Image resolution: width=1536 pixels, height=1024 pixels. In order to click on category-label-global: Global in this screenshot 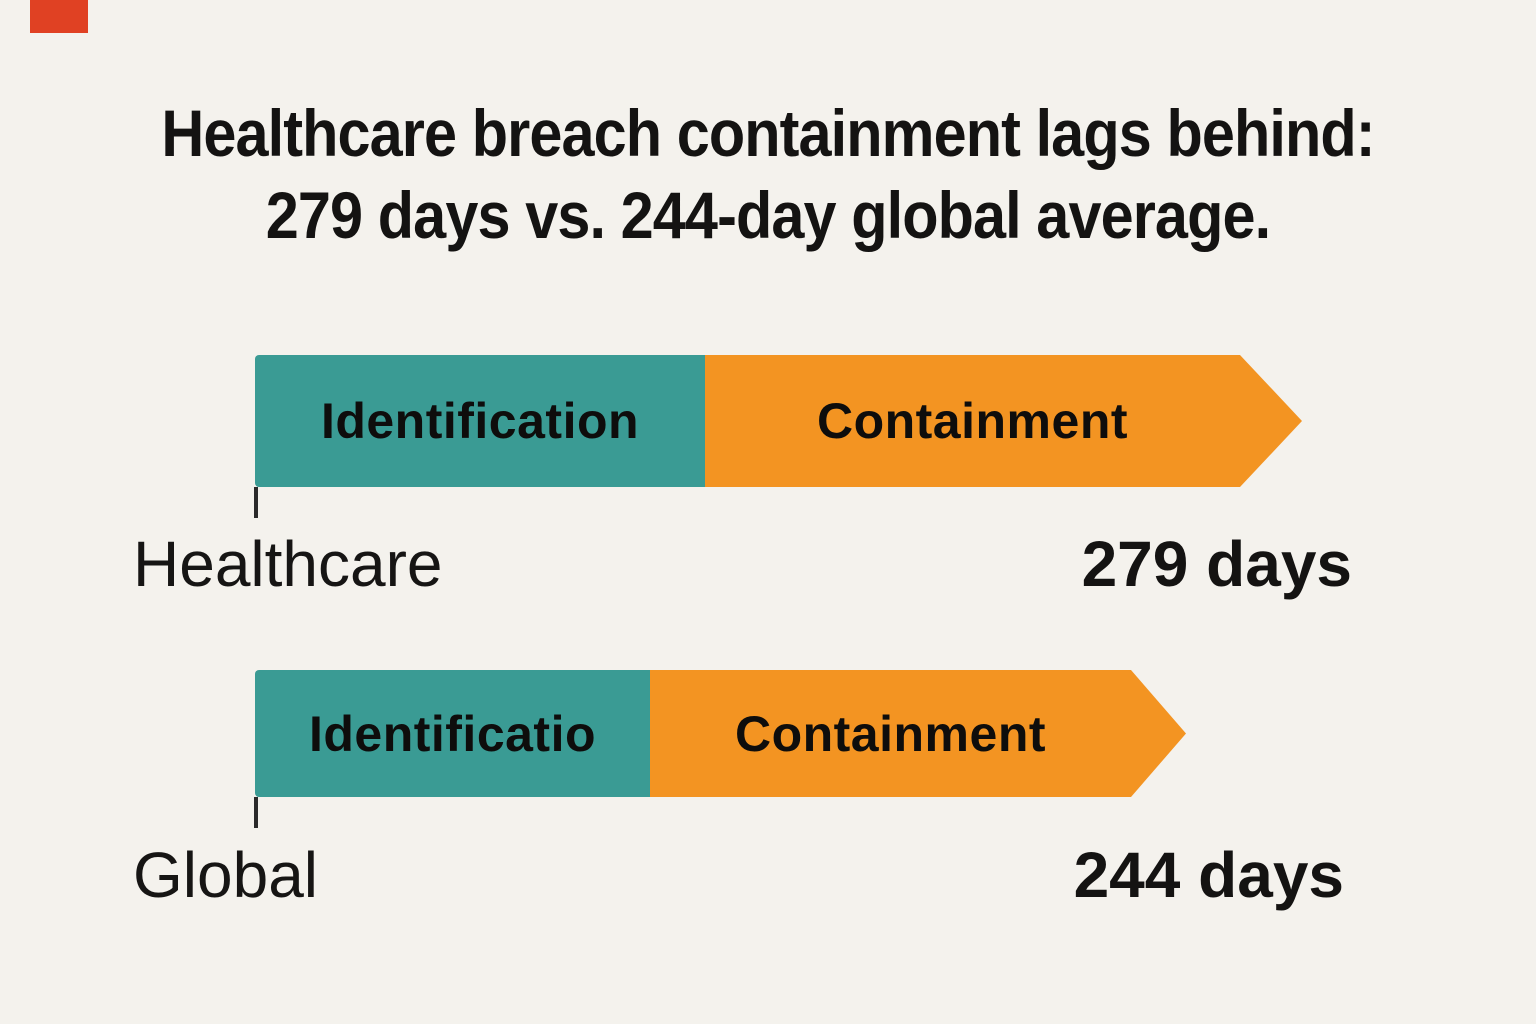, I will do `click(225, 875)`.